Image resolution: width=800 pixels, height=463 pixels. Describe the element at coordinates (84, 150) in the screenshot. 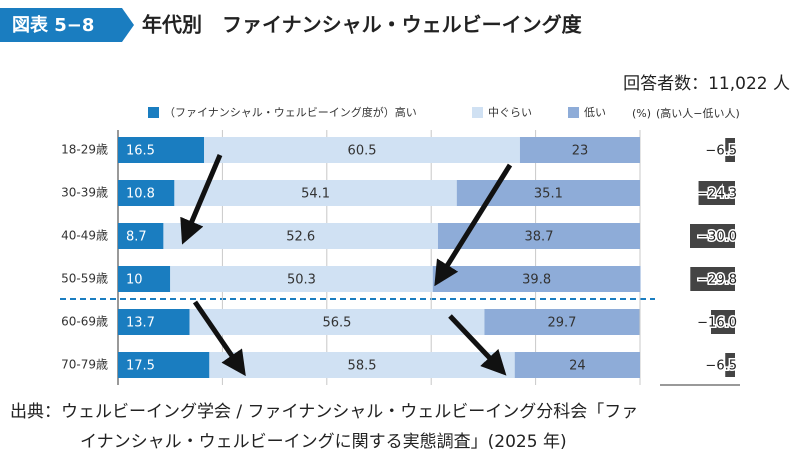

I see `y-tick-label: 18-29歳` at that location.